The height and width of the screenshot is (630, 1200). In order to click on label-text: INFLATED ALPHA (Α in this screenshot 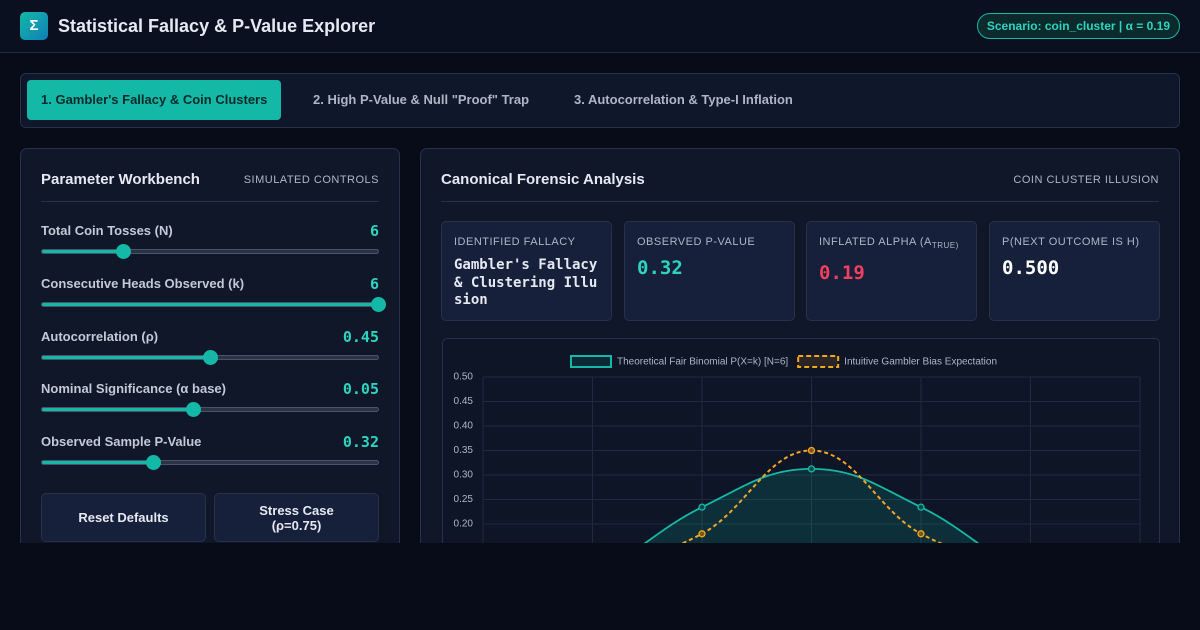, I will do `click(875, 242)`.